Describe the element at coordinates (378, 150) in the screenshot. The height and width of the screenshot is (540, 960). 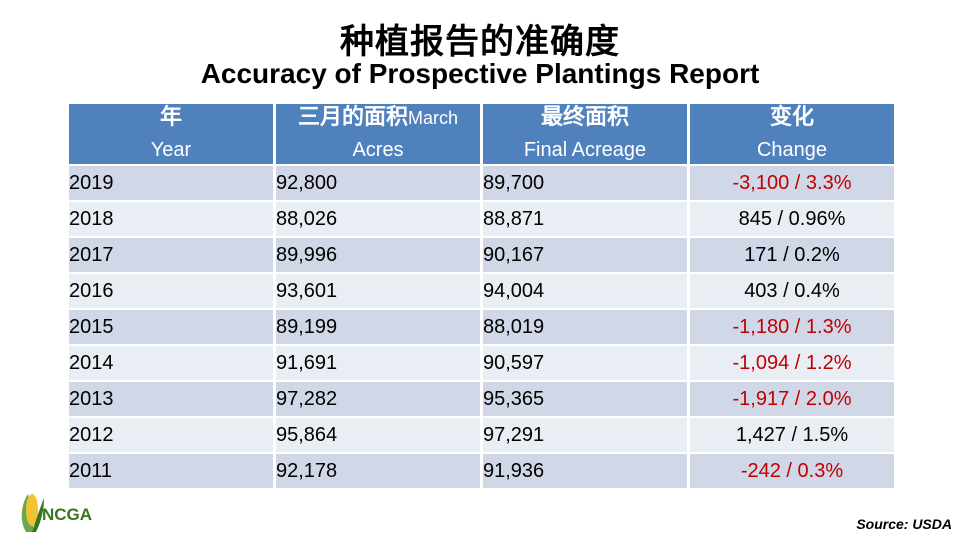
I see `header-march-en: Acres` at that location.